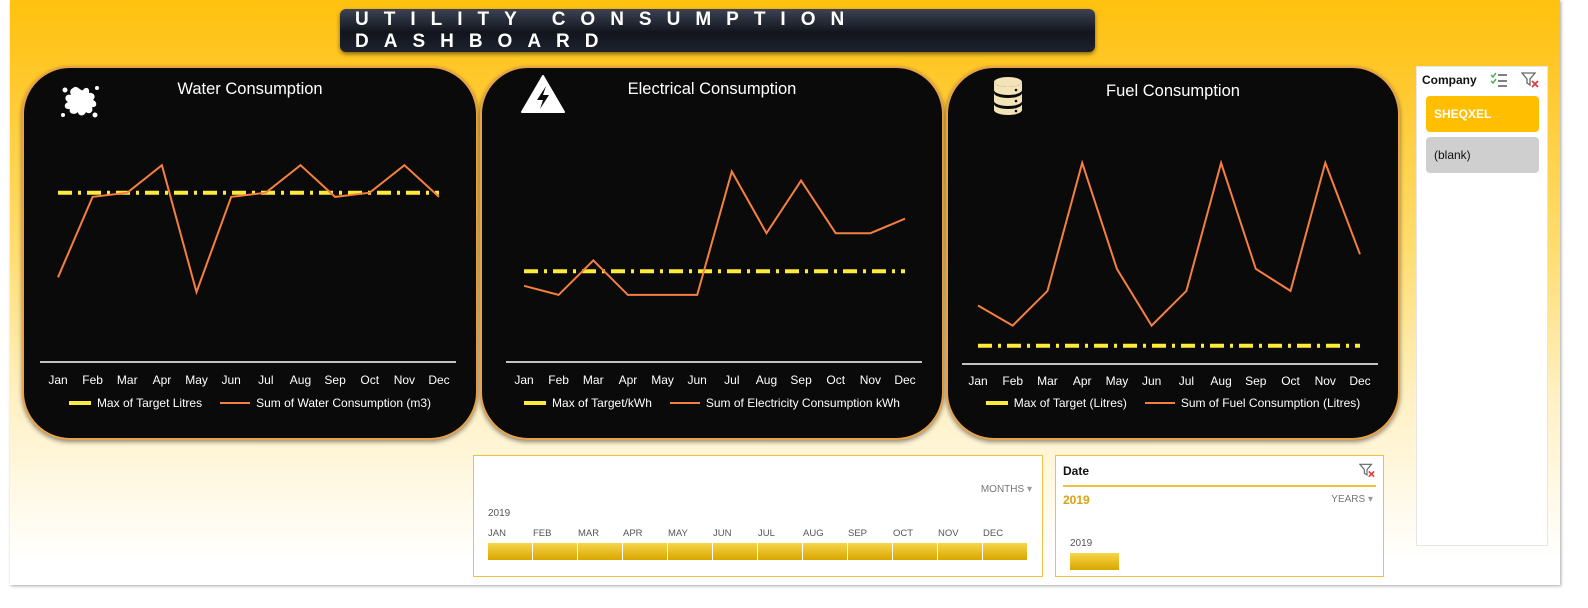 This screenshot has height=608, width=1588. What do you see at coordinates (712, 89) in the screenshot?
I see `chart-title: Electrical Consumption` at bounding box center [712, 89].